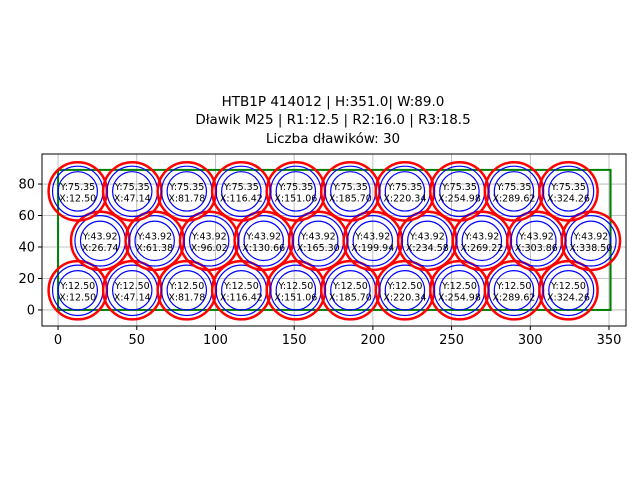 This screenshot has height=484, width=640. Describe the element at coordinates (333, 102) in the screenshot. I see `chart-title-line-1: HTB1P 414012 | H:351.0| W:89.0` at that location.